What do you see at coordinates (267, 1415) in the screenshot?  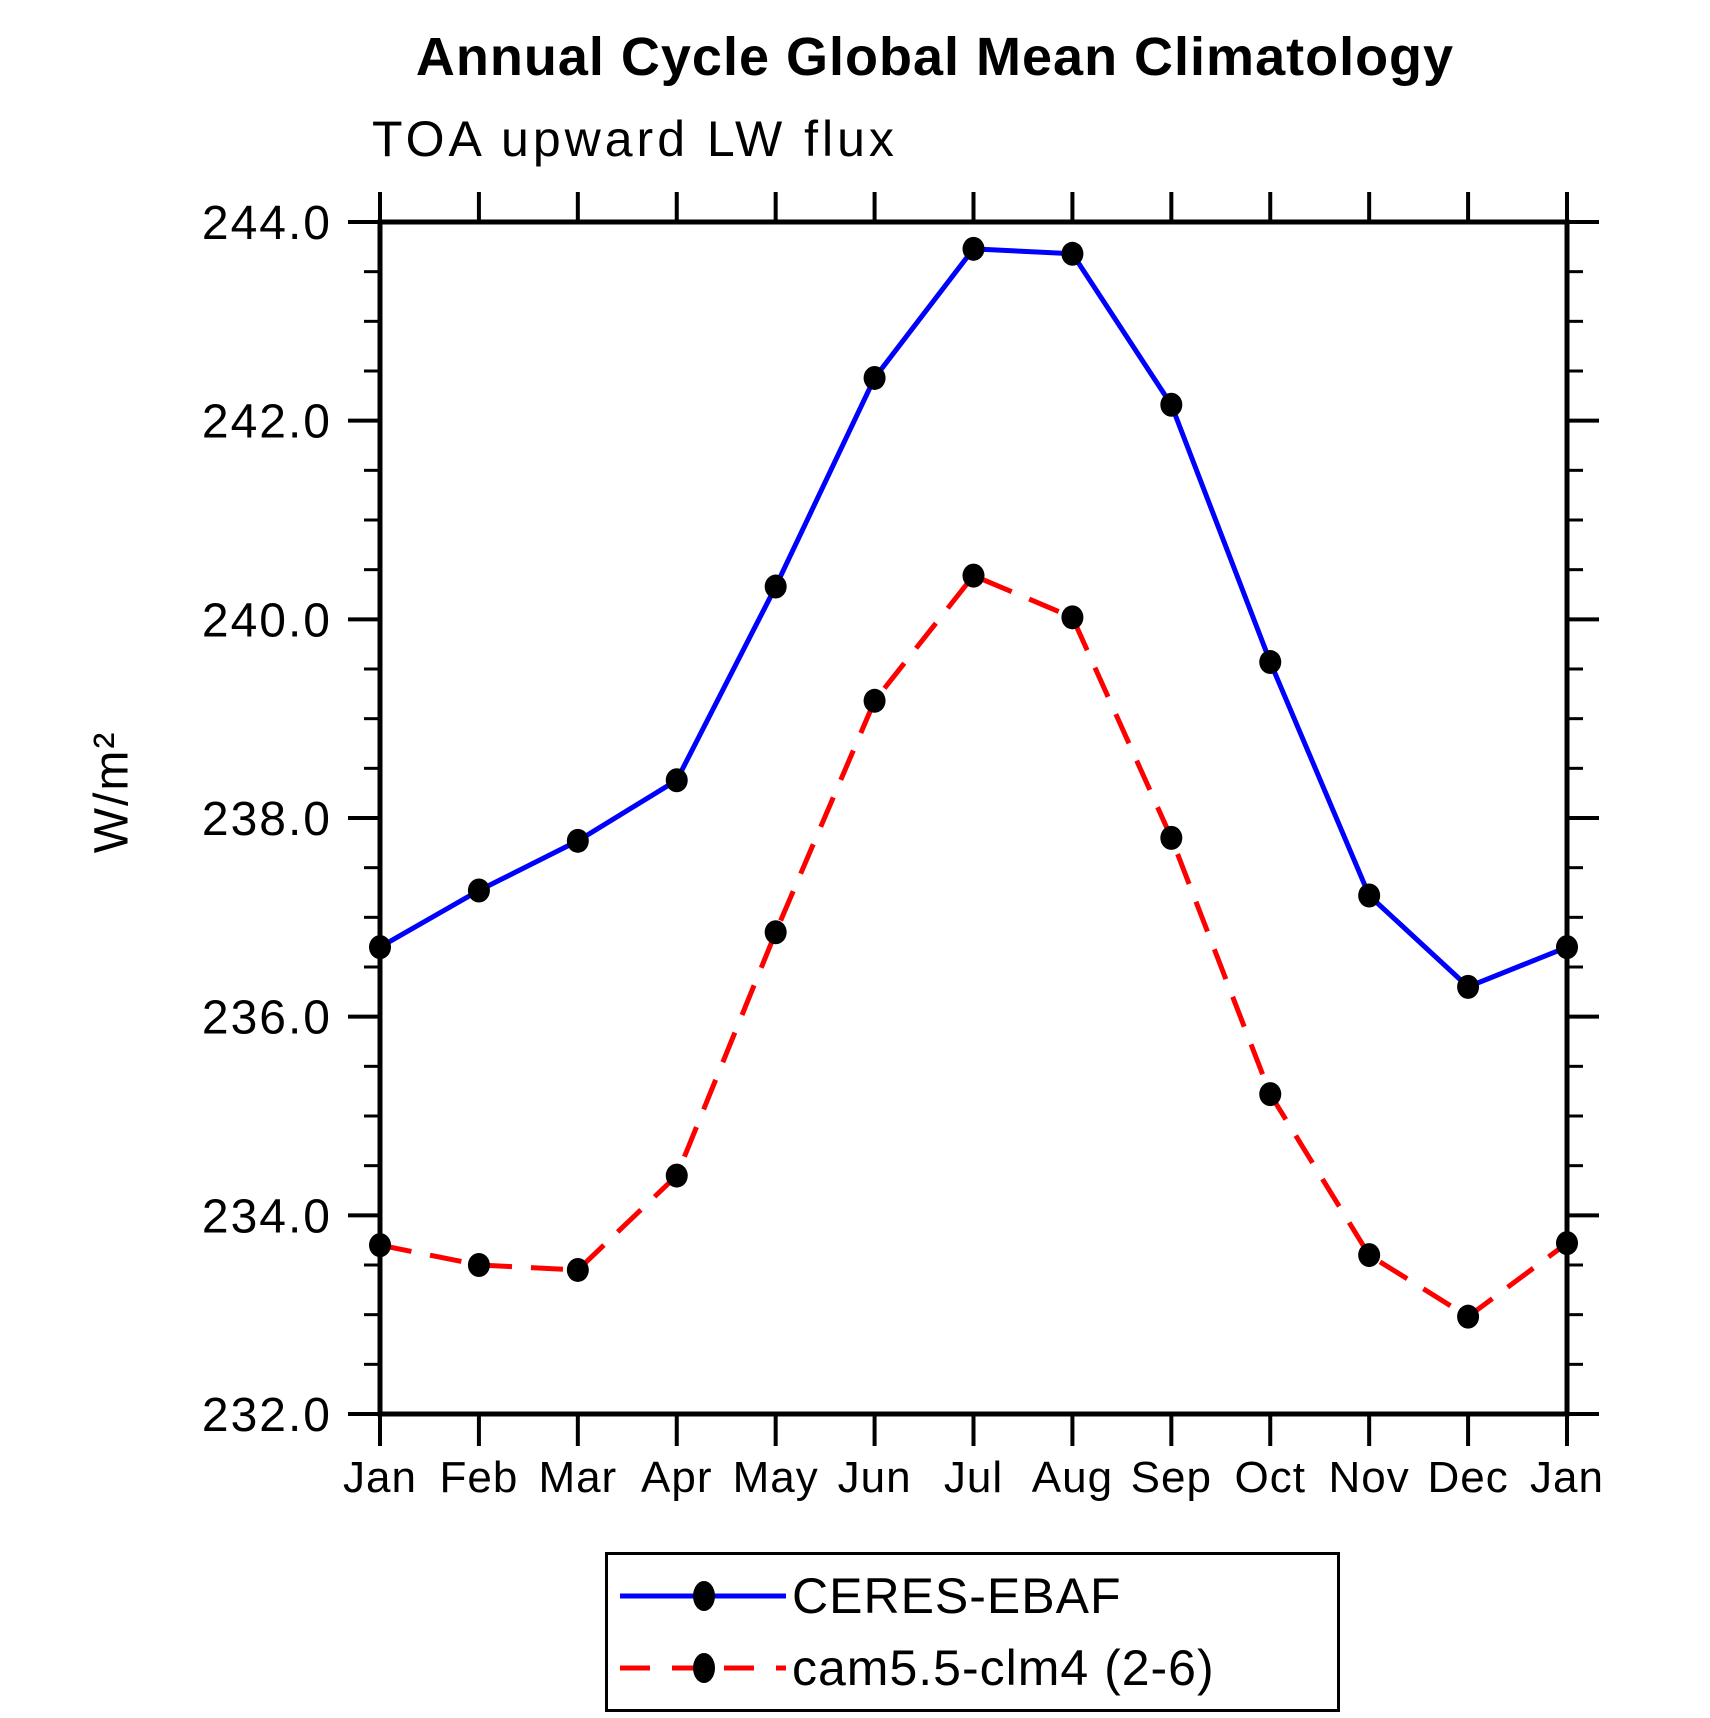 I see `y-tick-label: 232.0` at bounding box center [267, 1415].